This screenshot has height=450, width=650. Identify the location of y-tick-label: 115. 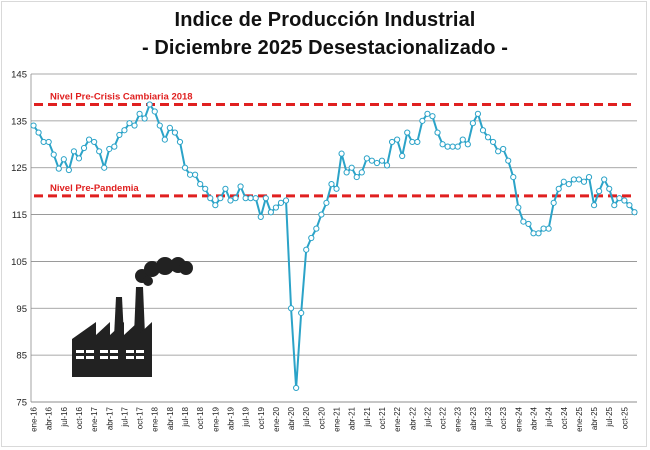
(19, 215).